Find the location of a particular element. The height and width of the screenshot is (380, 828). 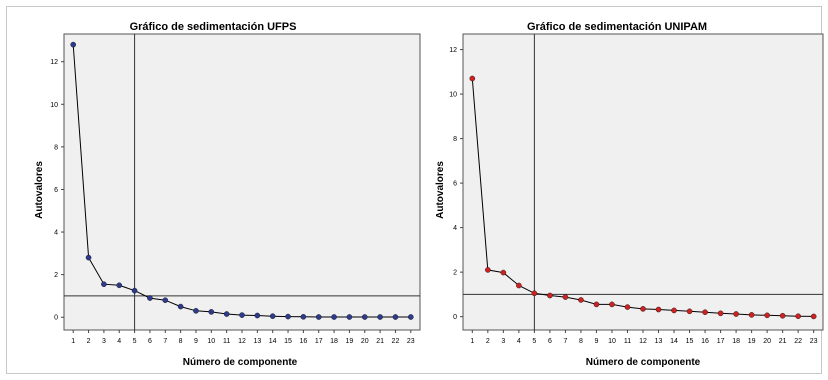

chart-title: Gráfico de sedimentación UNIPAM is located at coordinates (617, 27).